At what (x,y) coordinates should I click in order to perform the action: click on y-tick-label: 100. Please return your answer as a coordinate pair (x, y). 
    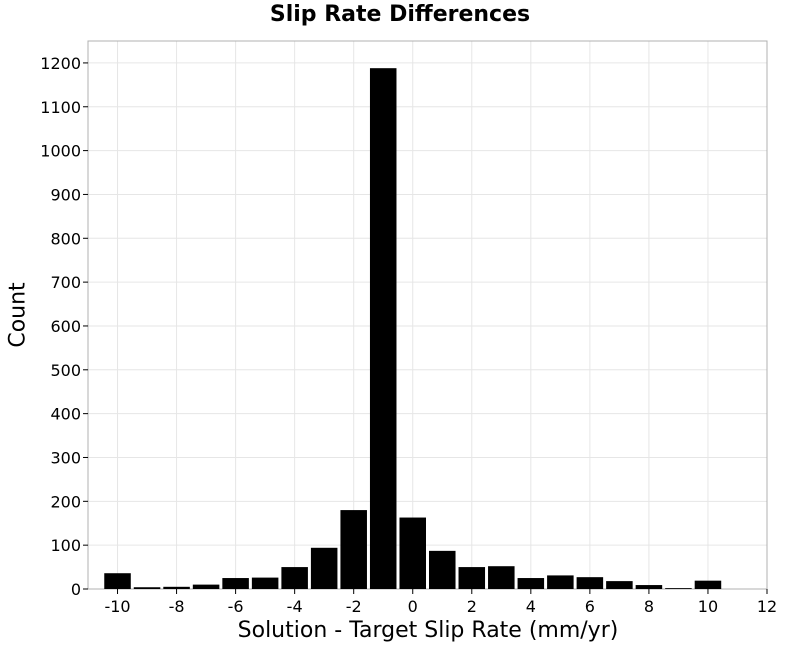
    Looking at the image, I should click on (65, 545).